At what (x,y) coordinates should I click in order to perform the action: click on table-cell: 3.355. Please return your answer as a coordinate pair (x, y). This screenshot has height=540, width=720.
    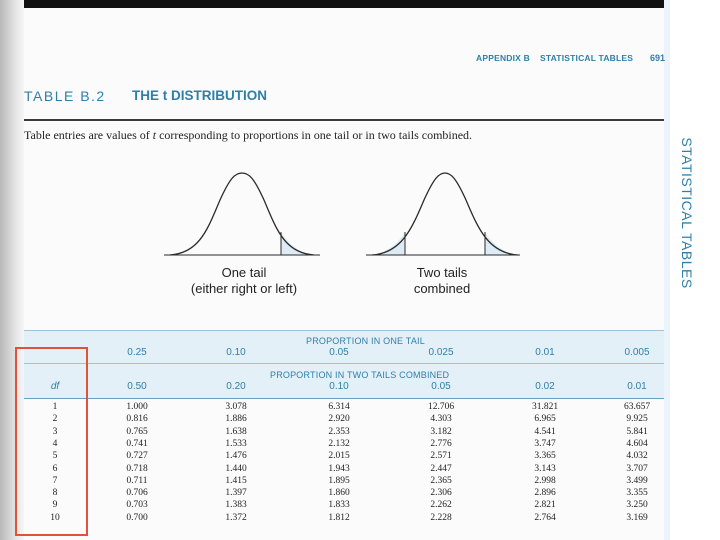
    Looking at the image, I should click on (637, 493).